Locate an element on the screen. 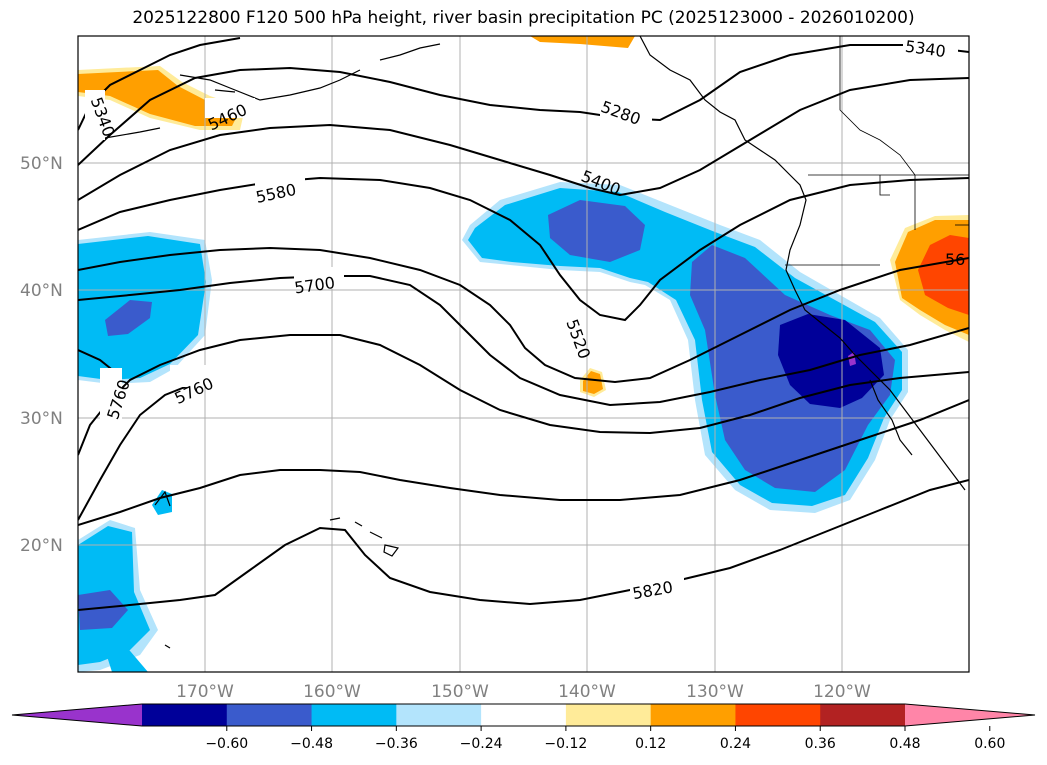  lat-label: 30°N is located at coordinates (41, 419).